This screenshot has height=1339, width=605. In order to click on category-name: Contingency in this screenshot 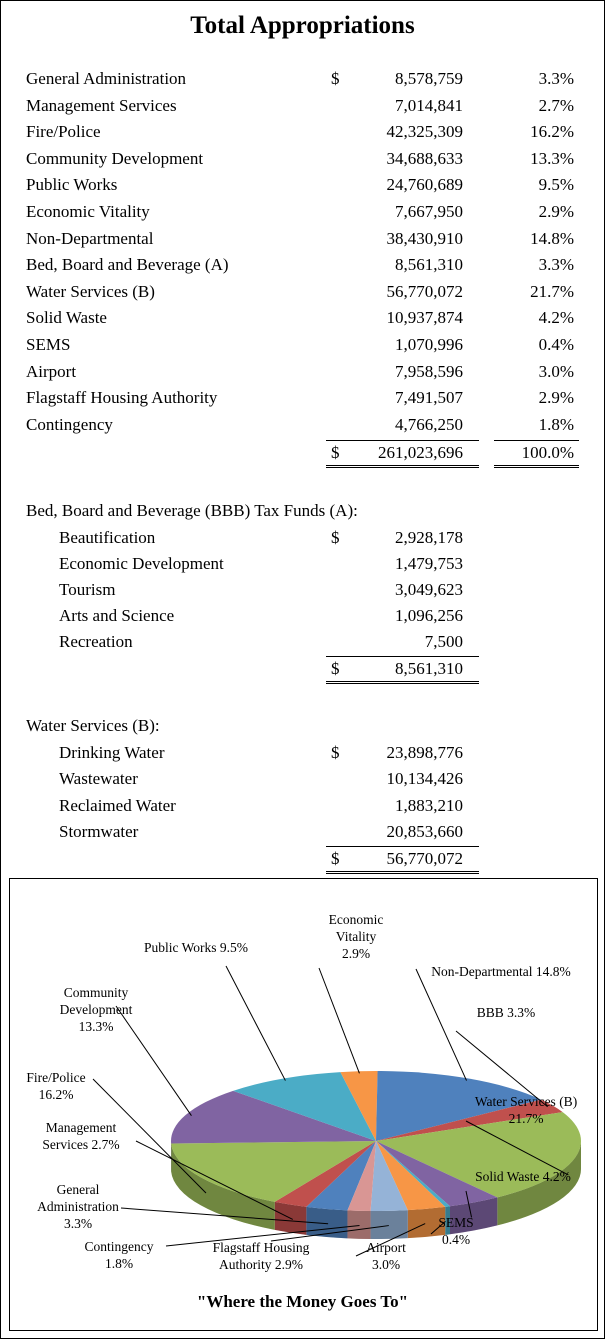, I will do `click(119, 1246)`.